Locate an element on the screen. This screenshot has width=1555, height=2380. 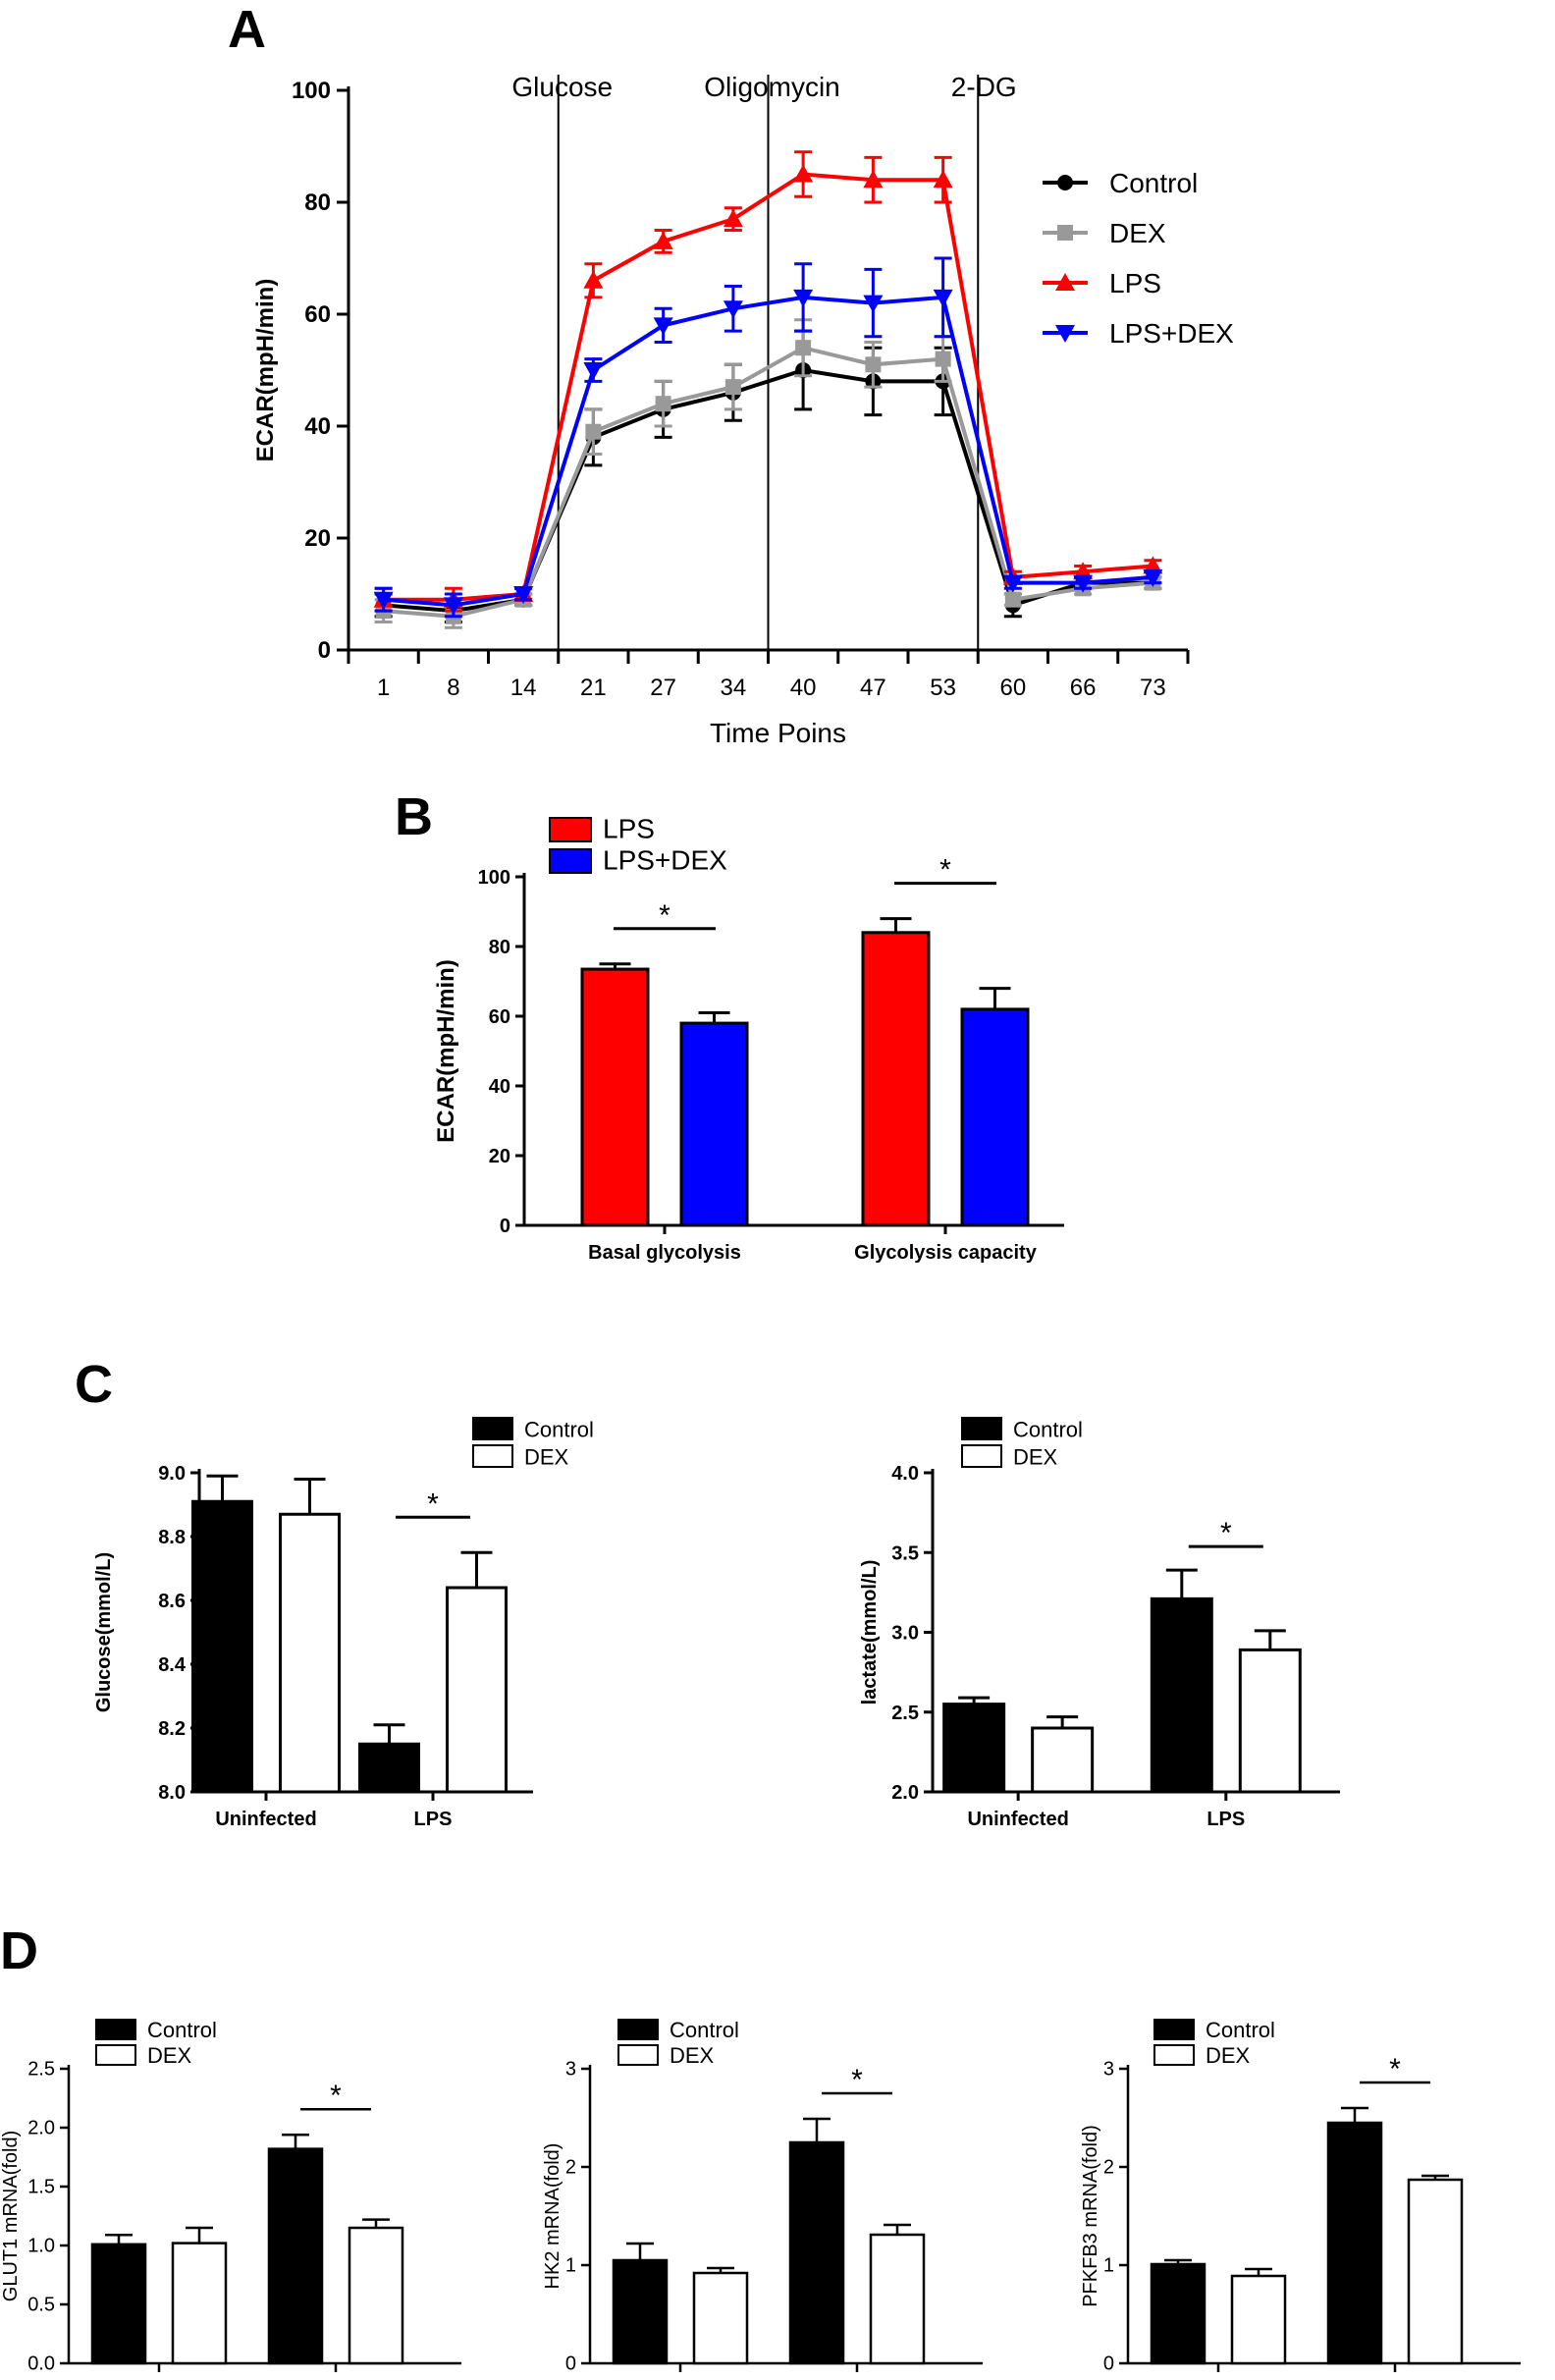
y-tick-label: 1 is located at coordinates (571, 2265).